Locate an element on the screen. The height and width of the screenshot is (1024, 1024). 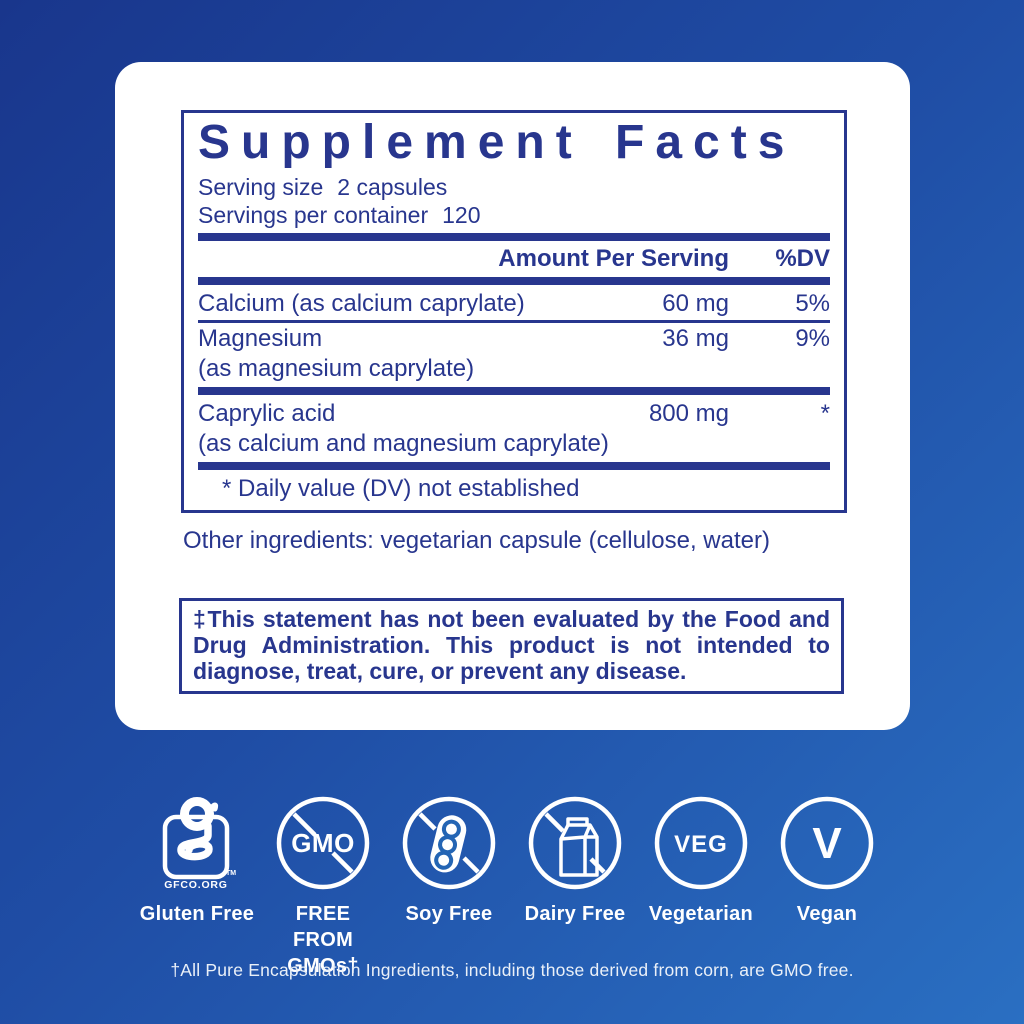
badge-label: Gluten Free is located at coordinates (197, 914).